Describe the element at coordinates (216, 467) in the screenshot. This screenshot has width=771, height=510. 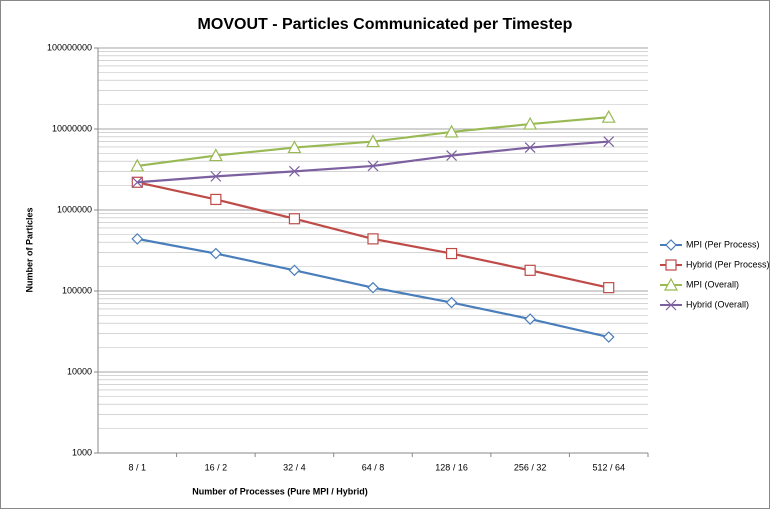
I see `x-tick-label: 16 / 2` at that location.